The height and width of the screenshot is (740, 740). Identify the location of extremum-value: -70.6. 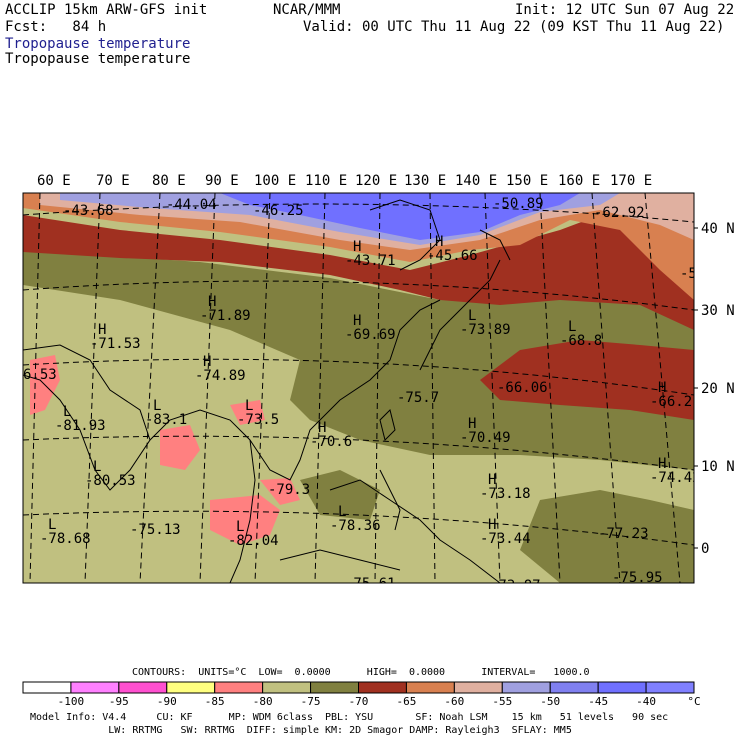
(331, 442).